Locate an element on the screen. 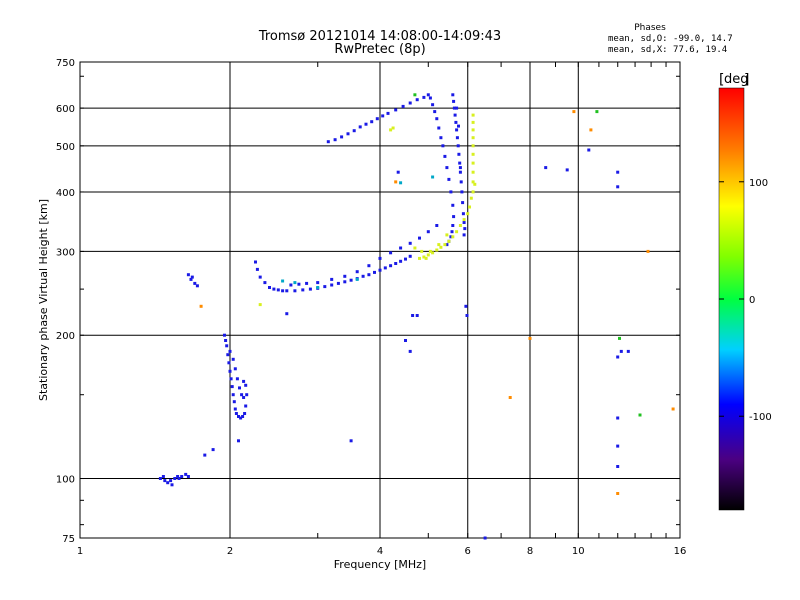  y-tick-label: 750 is located at coordinates (65, 63).